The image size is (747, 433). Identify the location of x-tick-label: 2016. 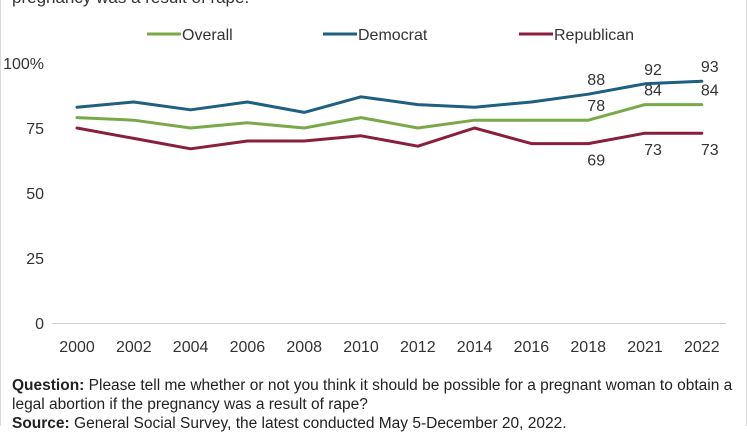
(532, 347).